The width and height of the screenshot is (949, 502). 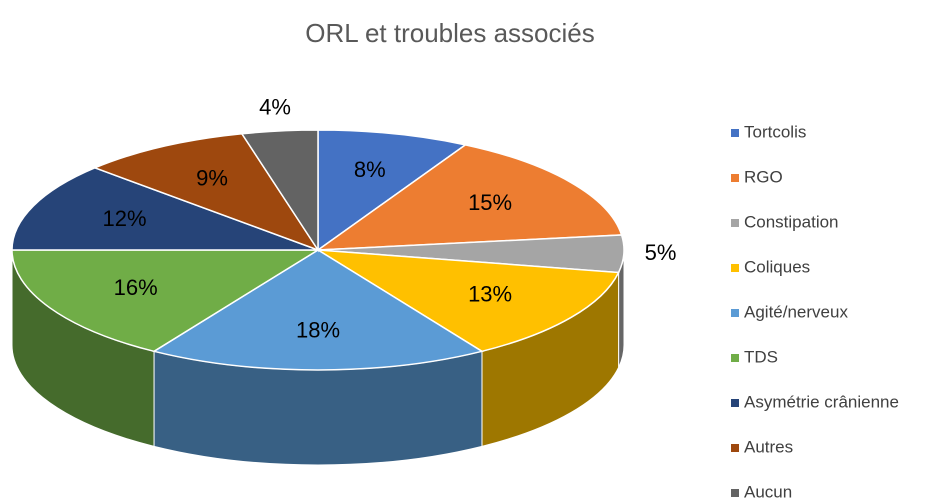 I want to click on data-label: 16%, so click(x=136, y=287).